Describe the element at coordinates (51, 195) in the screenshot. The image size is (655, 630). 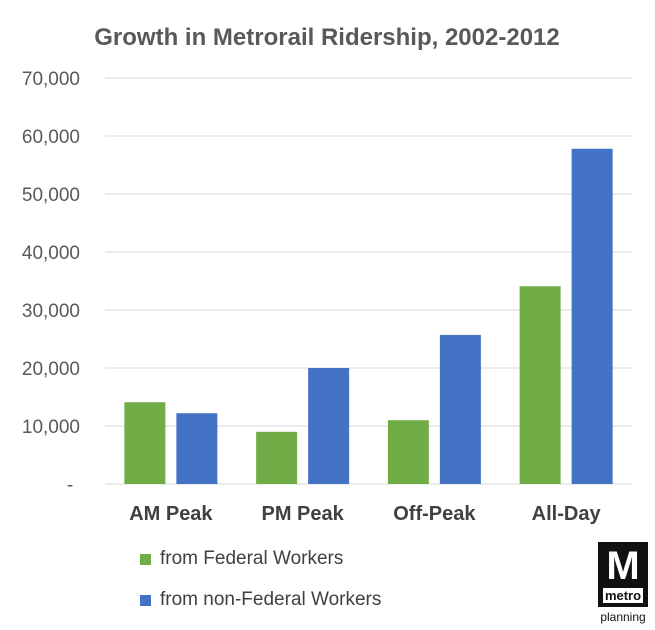
I see `y-tick-label: 50,000` at that location.